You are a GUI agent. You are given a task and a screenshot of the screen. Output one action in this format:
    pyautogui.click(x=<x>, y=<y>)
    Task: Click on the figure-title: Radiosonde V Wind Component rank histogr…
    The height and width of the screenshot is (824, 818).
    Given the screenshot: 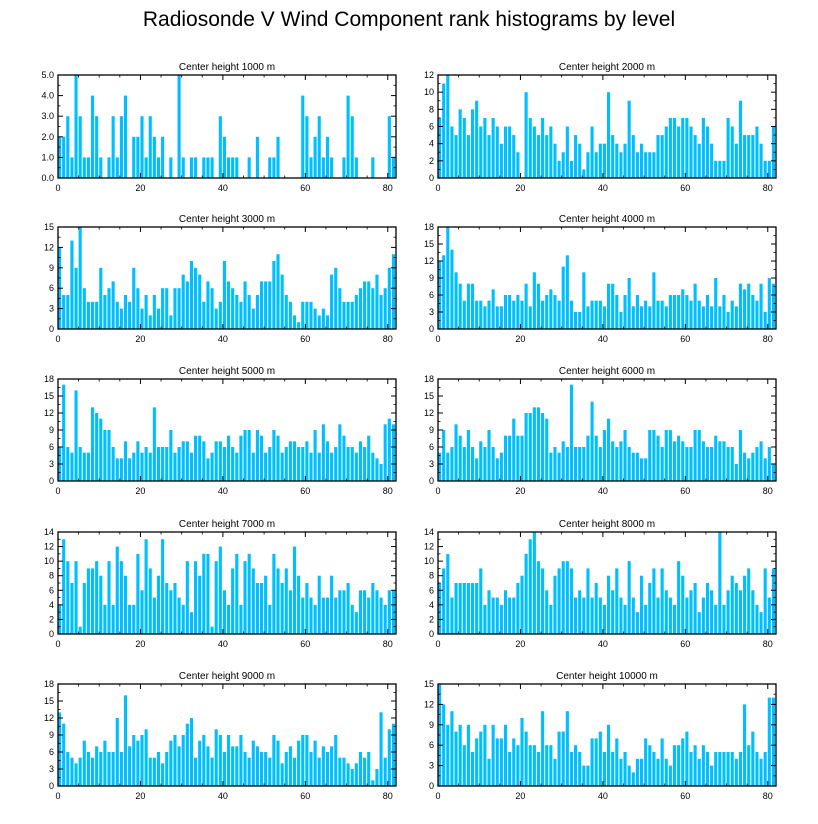 What is the action you would take?
    pyautogui.click(x=409, y=19)
    